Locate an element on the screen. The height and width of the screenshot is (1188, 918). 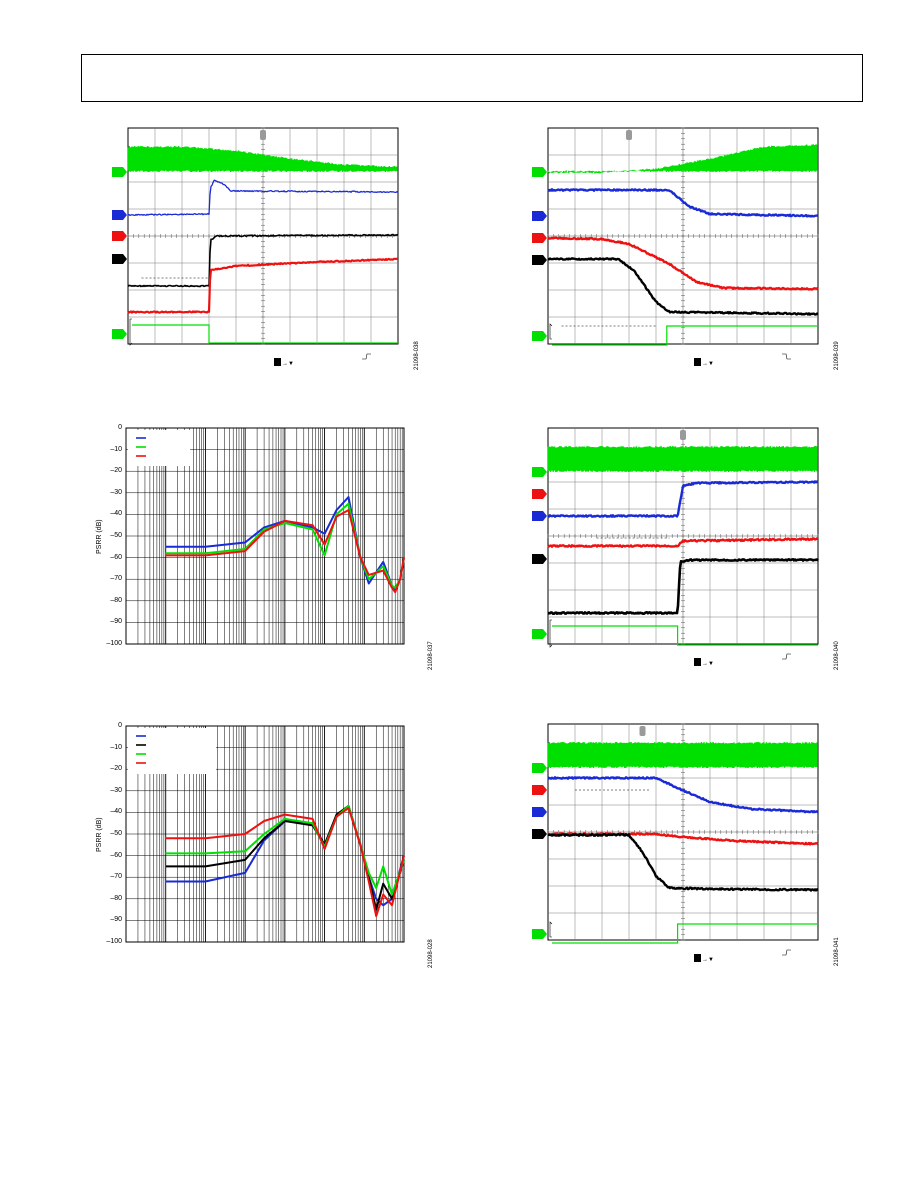
figure-code: 21098-028 is located at coordinates (431, 953).